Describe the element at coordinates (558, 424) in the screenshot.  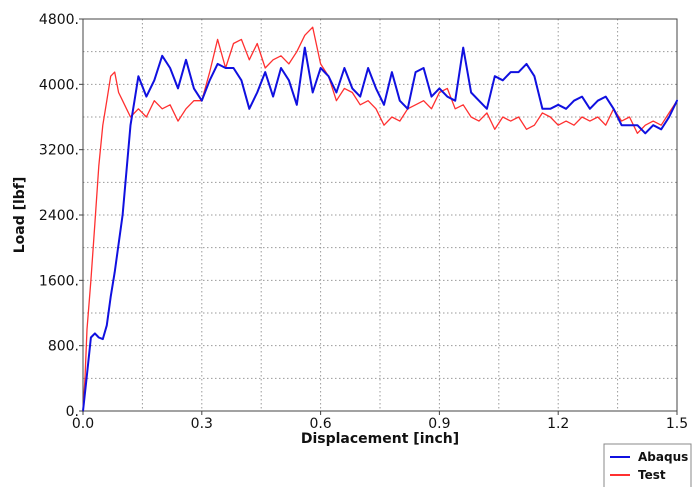
I see `x-tick-label: 1.2` at that location.